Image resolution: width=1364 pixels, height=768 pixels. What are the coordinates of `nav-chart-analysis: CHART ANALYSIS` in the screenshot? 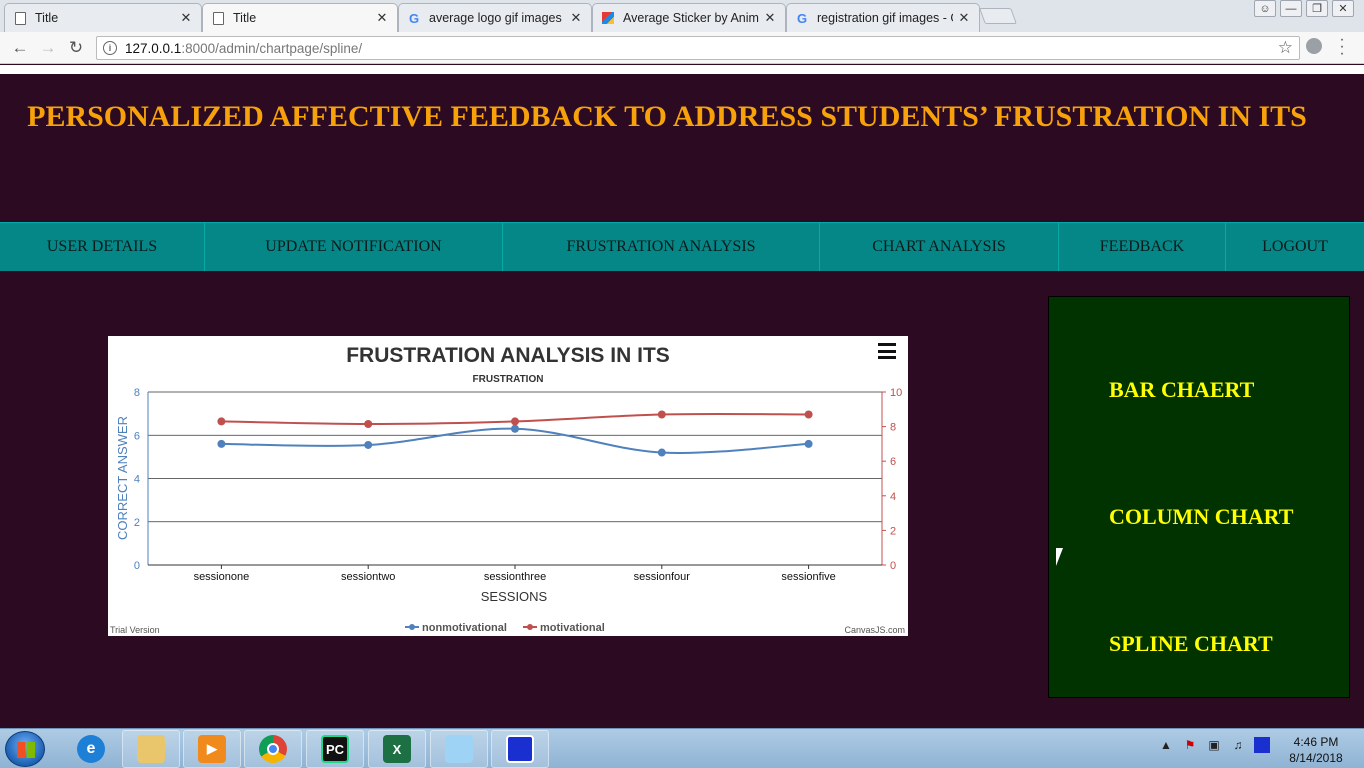 It's located at (939, 247).